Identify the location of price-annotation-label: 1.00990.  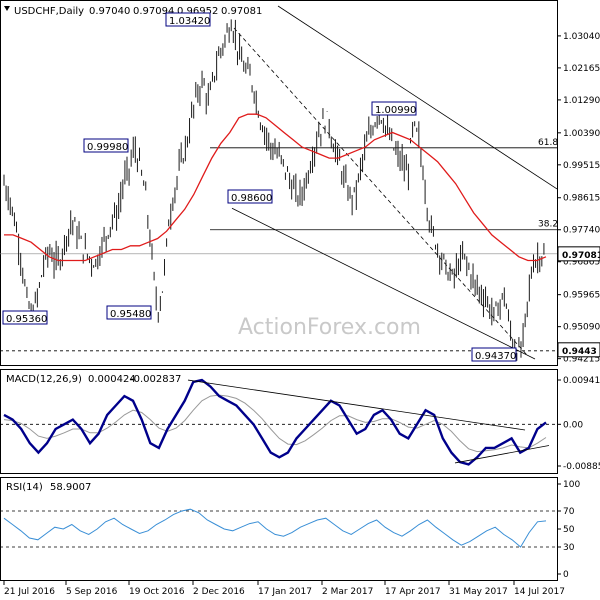
(395, 110).